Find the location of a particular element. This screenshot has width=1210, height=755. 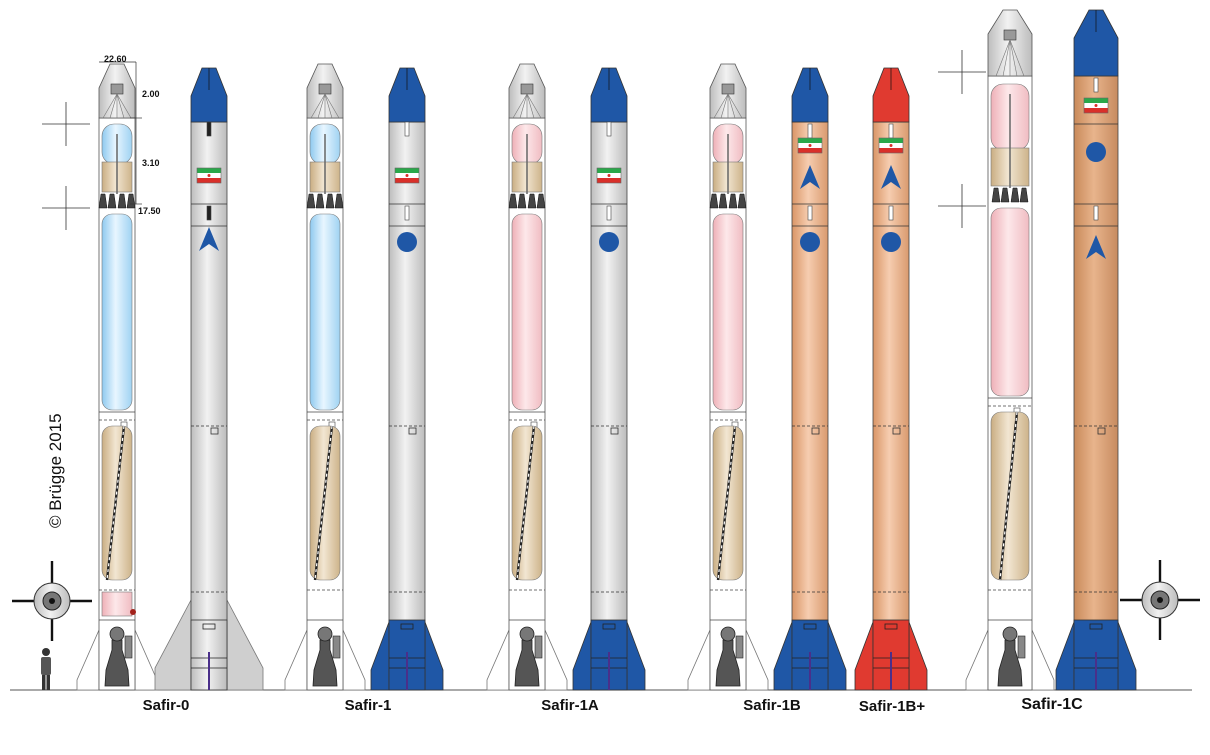

safir-0-exterior-base-hatch is located at coordinates (209, 626).